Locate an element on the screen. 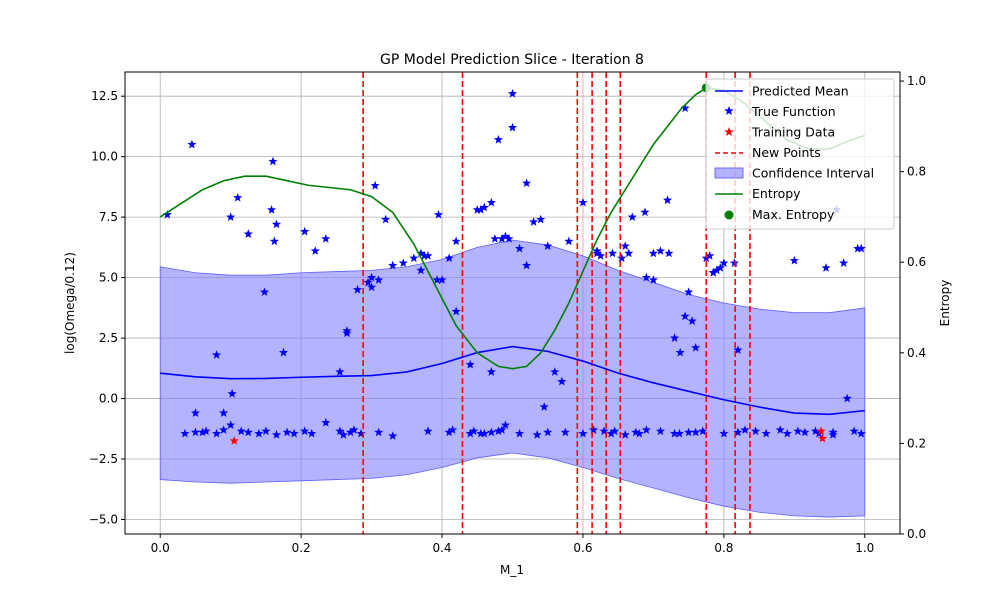 Image resolution: width=1000 pixels, height=600 pixels. y-axis-ticks: −5.0 −2.5 0.0 2.5 5.0 7.5 10.0 12.5 is located at coordinates (107, 307).